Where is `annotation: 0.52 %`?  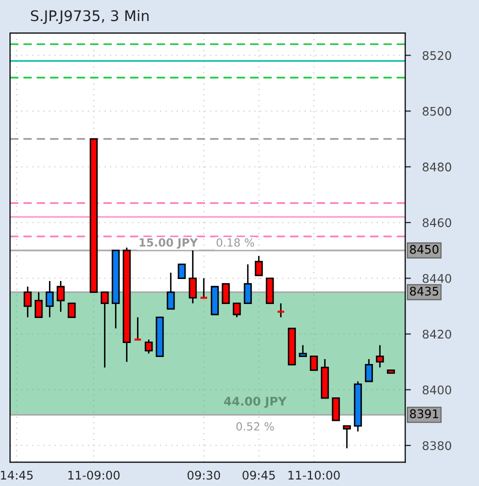
annotation: 0.52 % is located at coordinates (255, 426).